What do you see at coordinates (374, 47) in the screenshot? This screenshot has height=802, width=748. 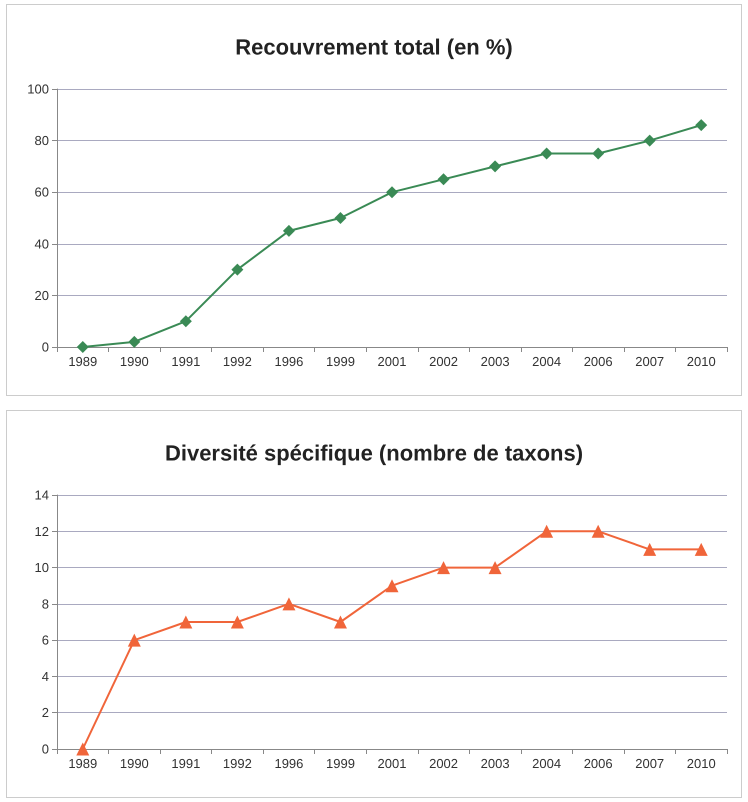 I see `chart-title: Recouvrement total (en %)` at bounding box center [374, 47].